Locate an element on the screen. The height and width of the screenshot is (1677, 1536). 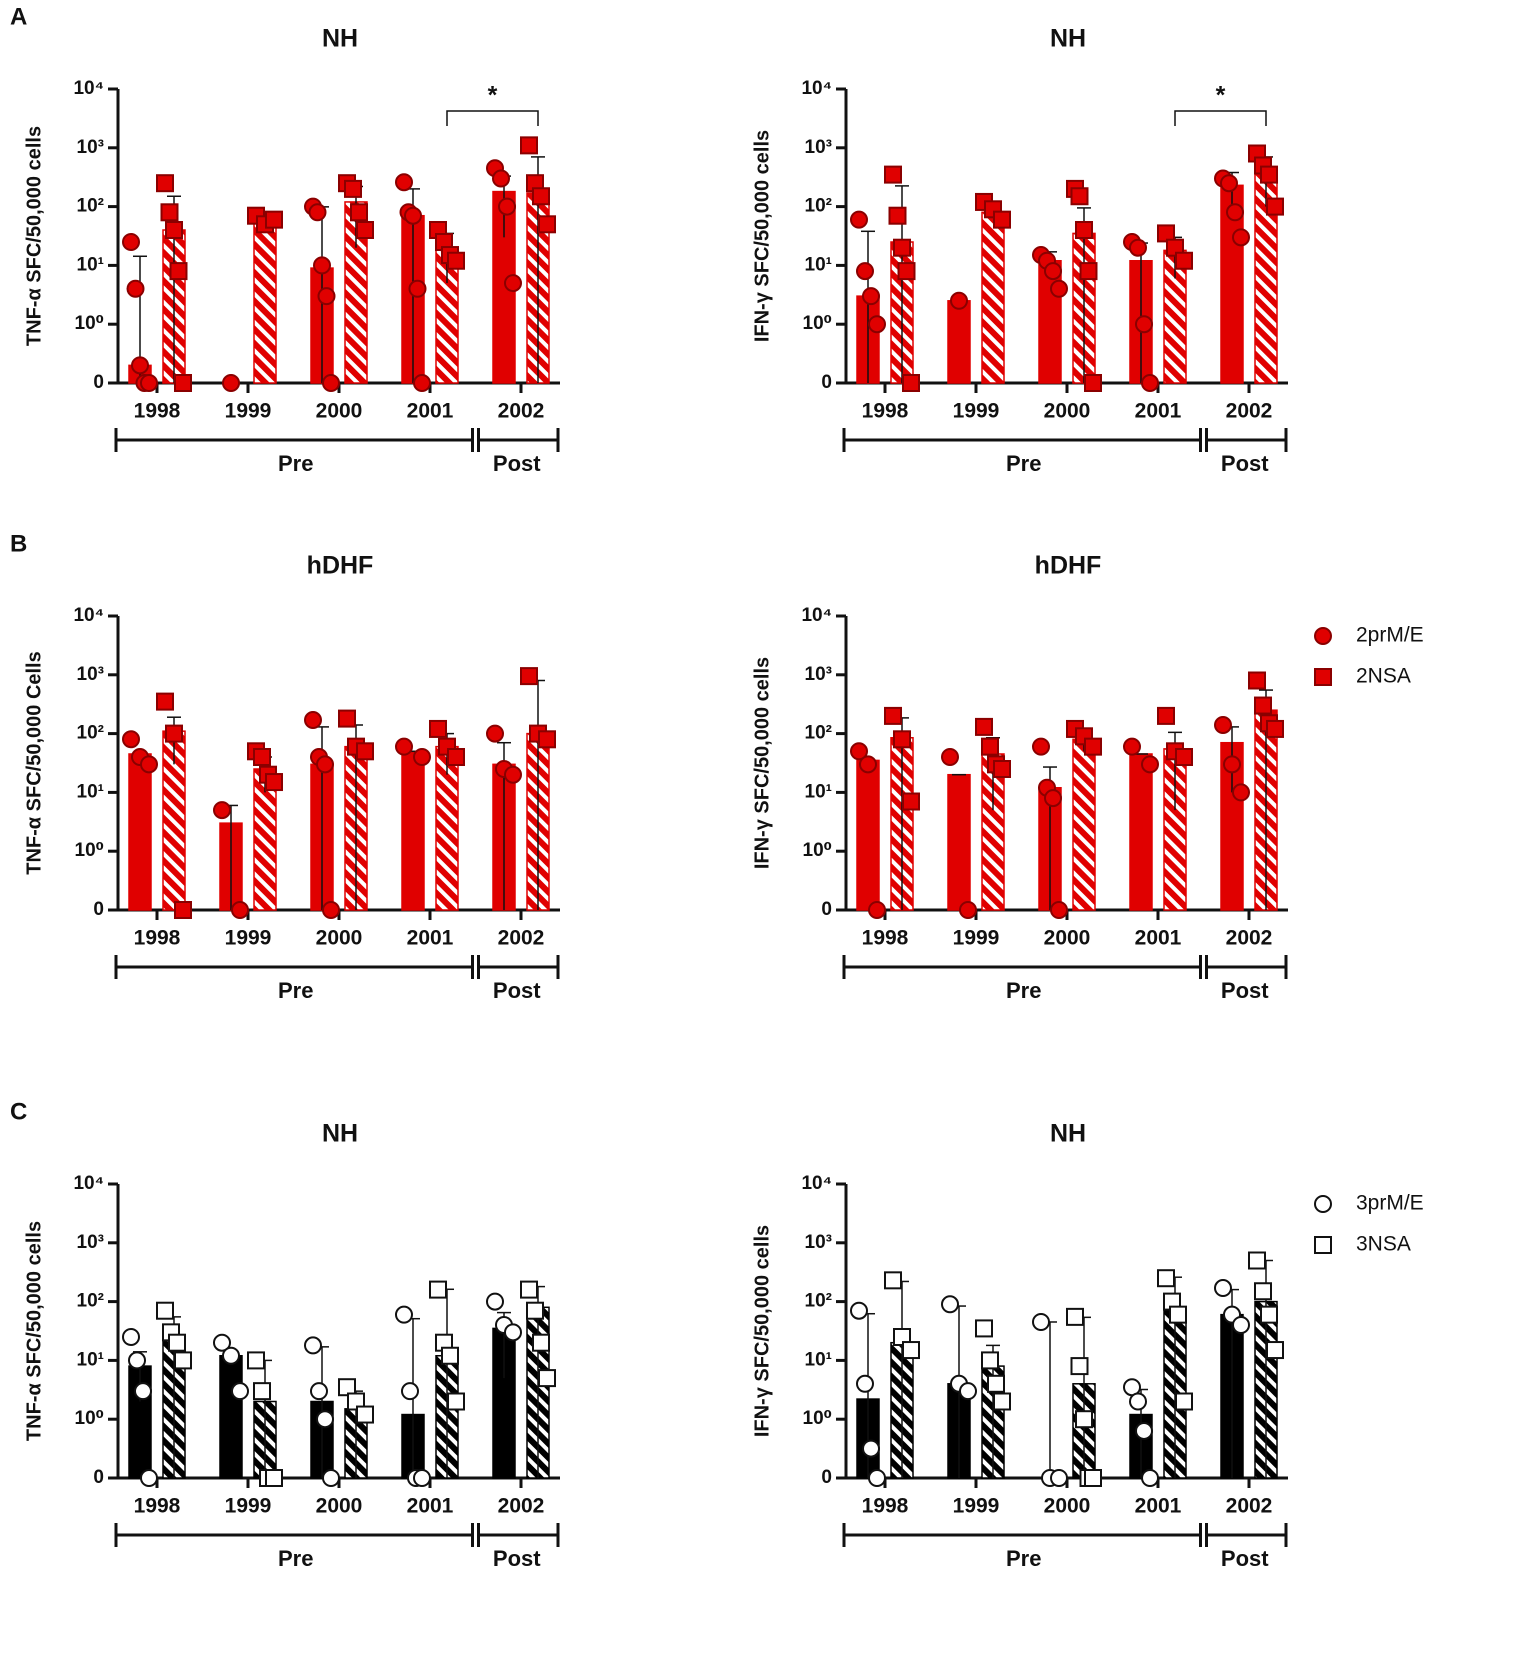
y-axis-label: TNF-α SFC/50,000 Cells is located at coordinates (34, 762).